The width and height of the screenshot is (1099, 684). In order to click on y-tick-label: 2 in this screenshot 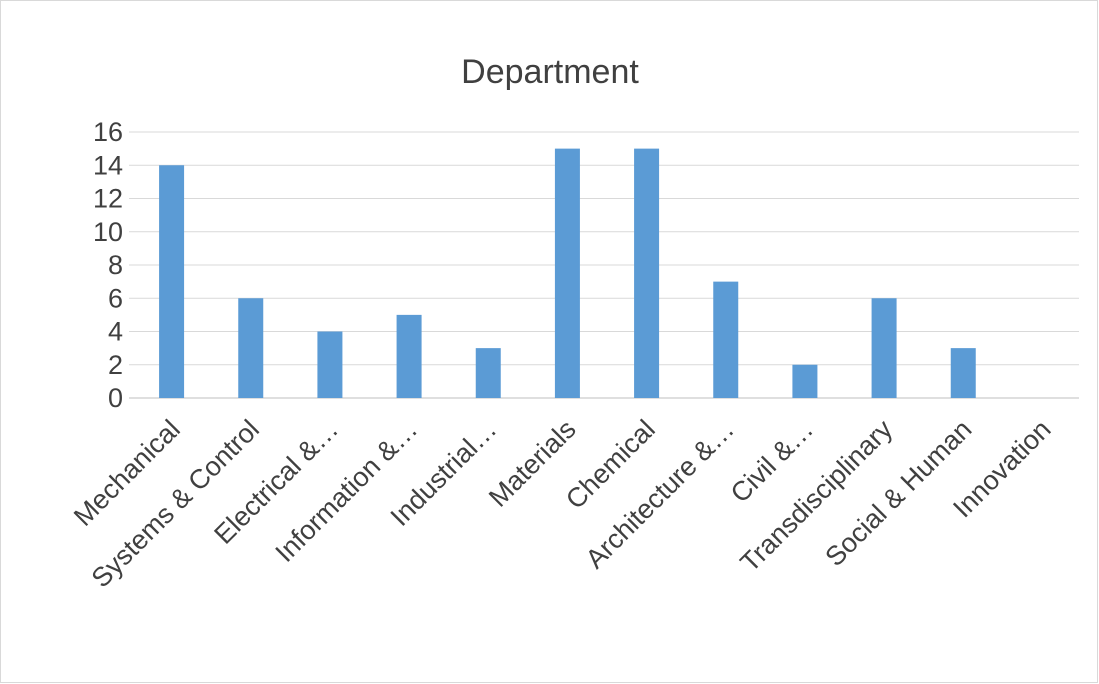, I will do `click(115, 365)`.